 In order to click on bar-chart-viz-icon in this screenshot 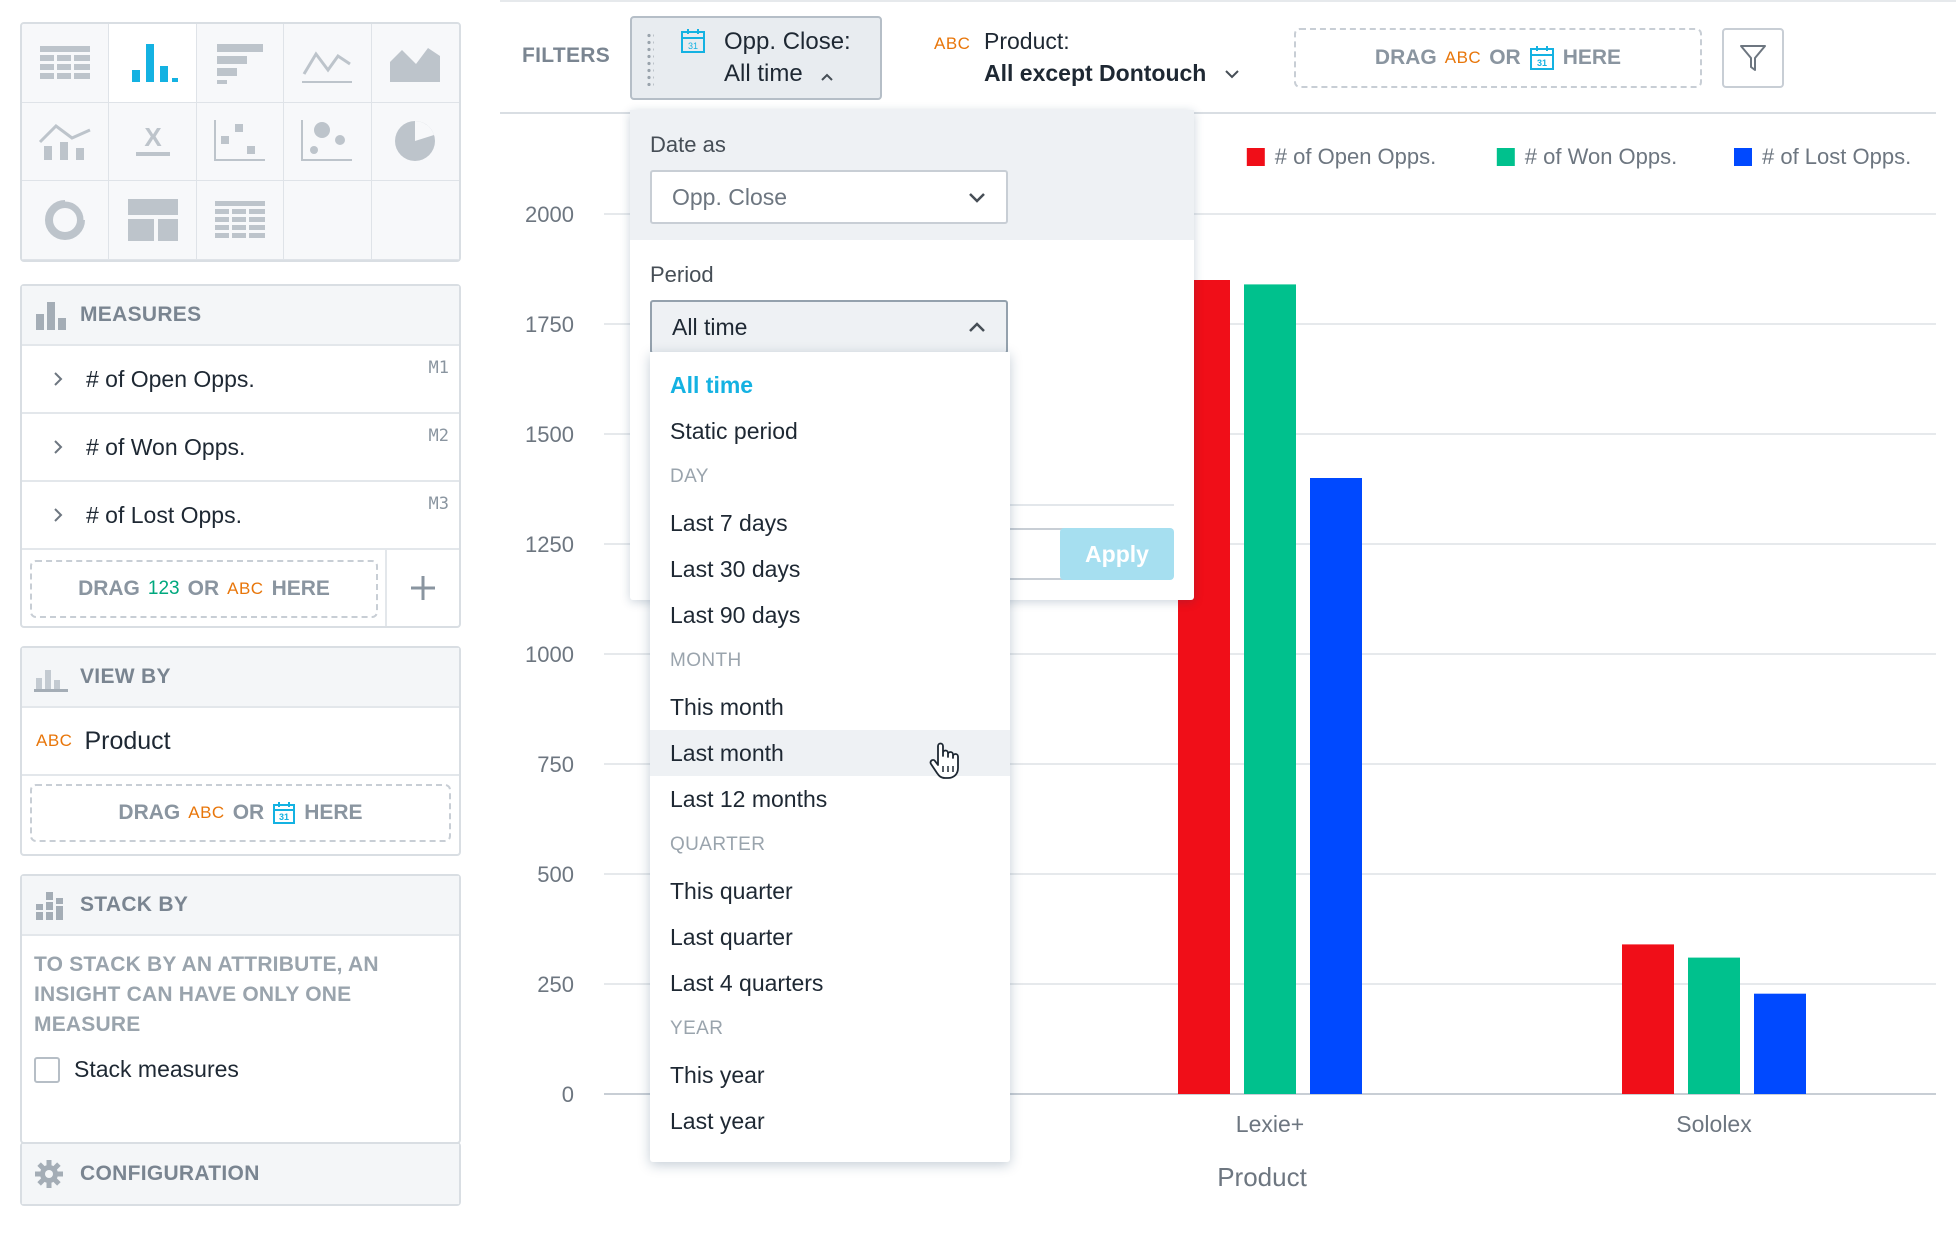, I will do `click(240, 63)`.